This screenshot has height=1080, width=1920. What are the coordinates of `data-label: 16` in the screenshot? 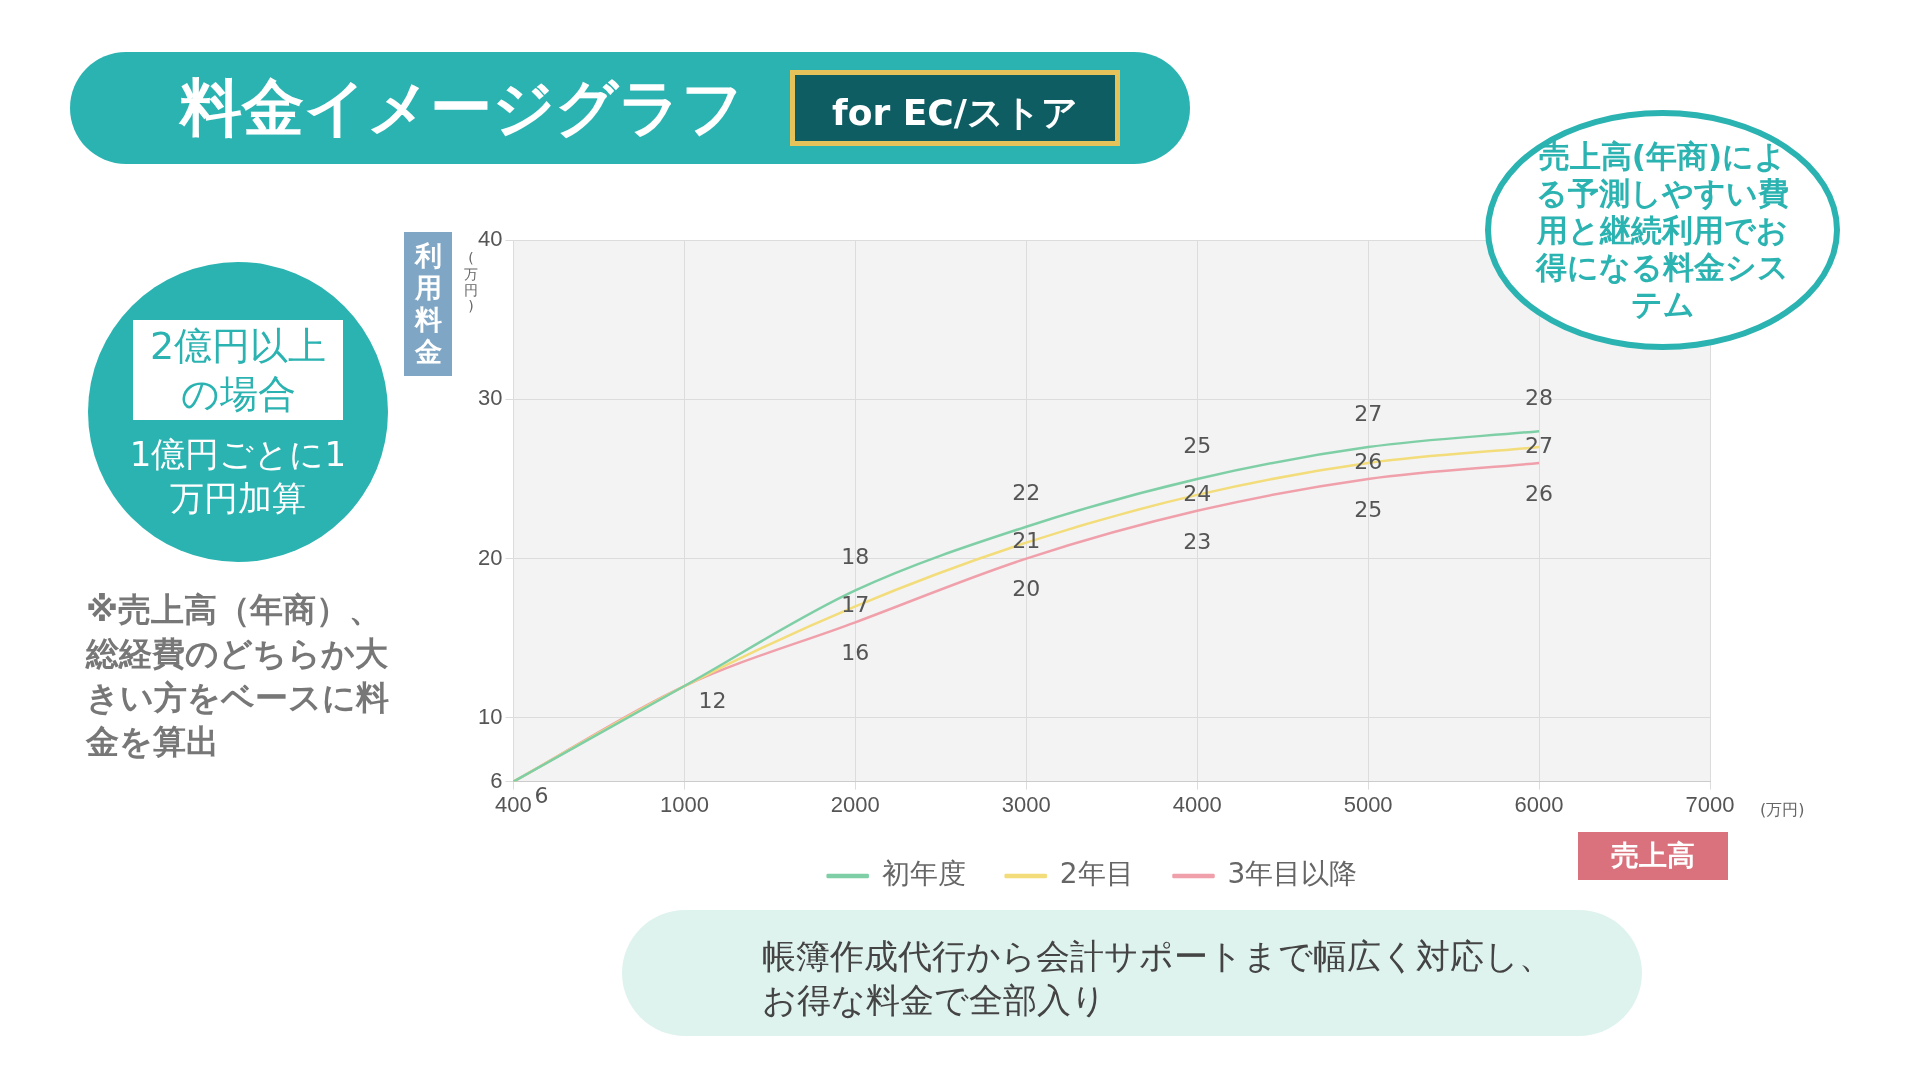 It's located at (855, 653).